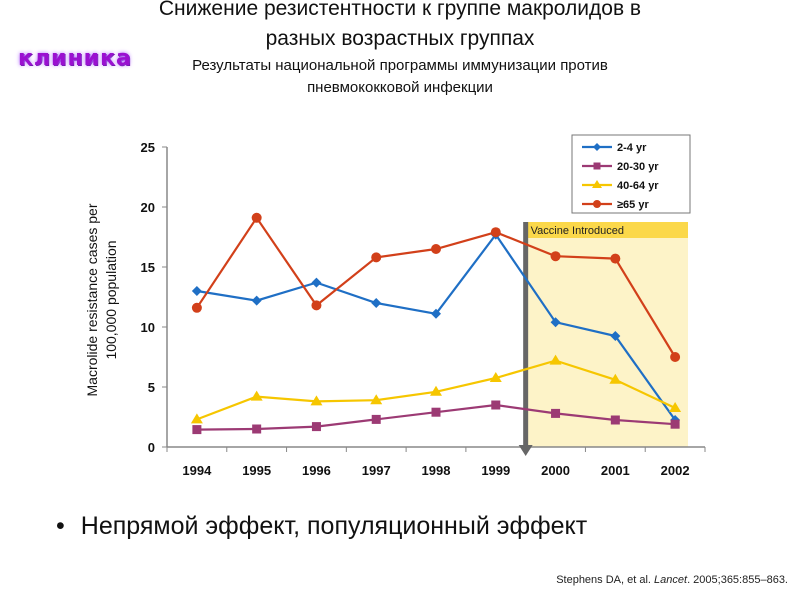  What do you see at coordinates (615, 470) in the screenshot?
I see `x-tick-label: 2001` at bounding box center [615, 470].